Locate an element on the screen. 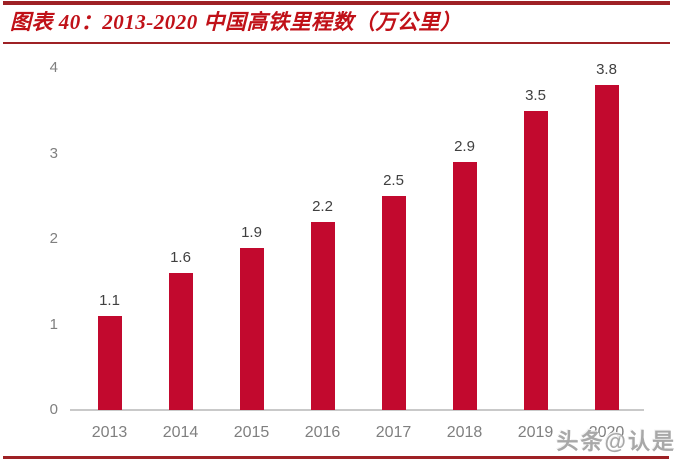 This screenshot has height=465, width=678. x-tick-label: 2013 is located at coordinates (109, 432).